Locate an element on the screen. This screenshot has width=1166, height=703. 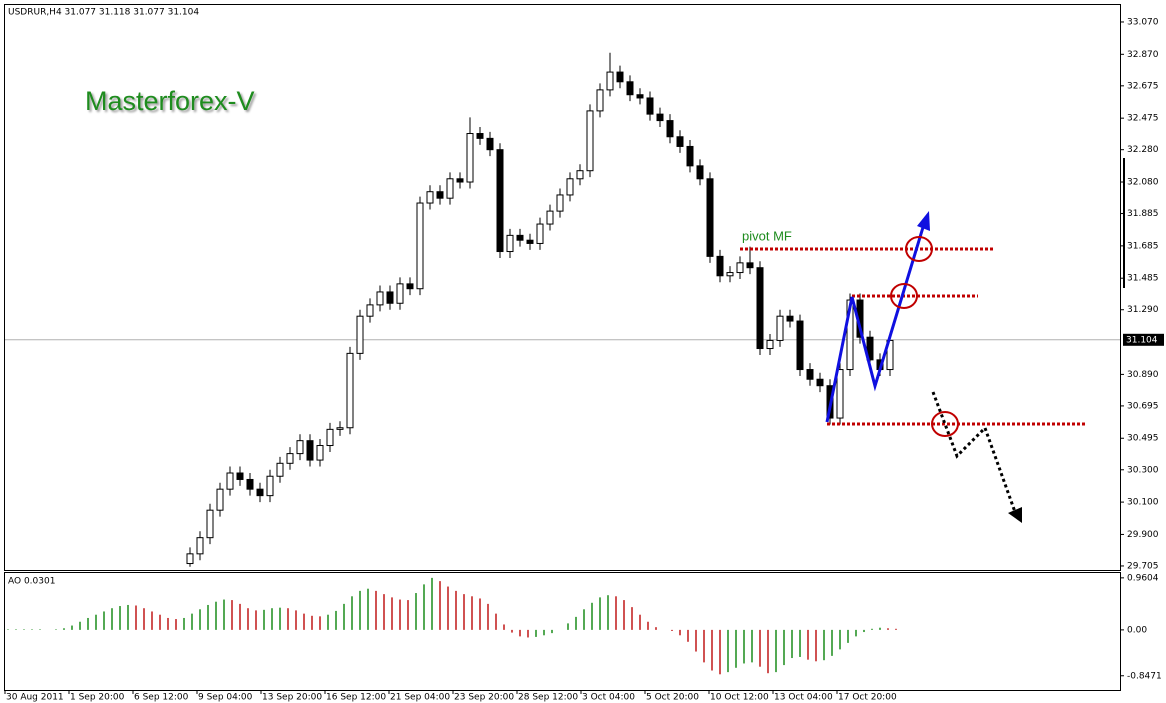
x-tick-label: 13 Oct 04:00 is located at coordinates (803, 698).